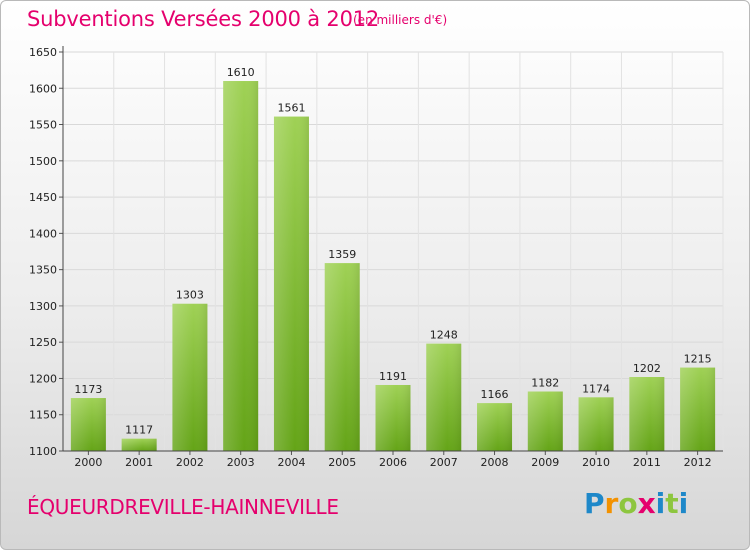 The width and height of the screenshot is (750, 550). I want to click on y-tick-label: 1550, so click(43, 125).